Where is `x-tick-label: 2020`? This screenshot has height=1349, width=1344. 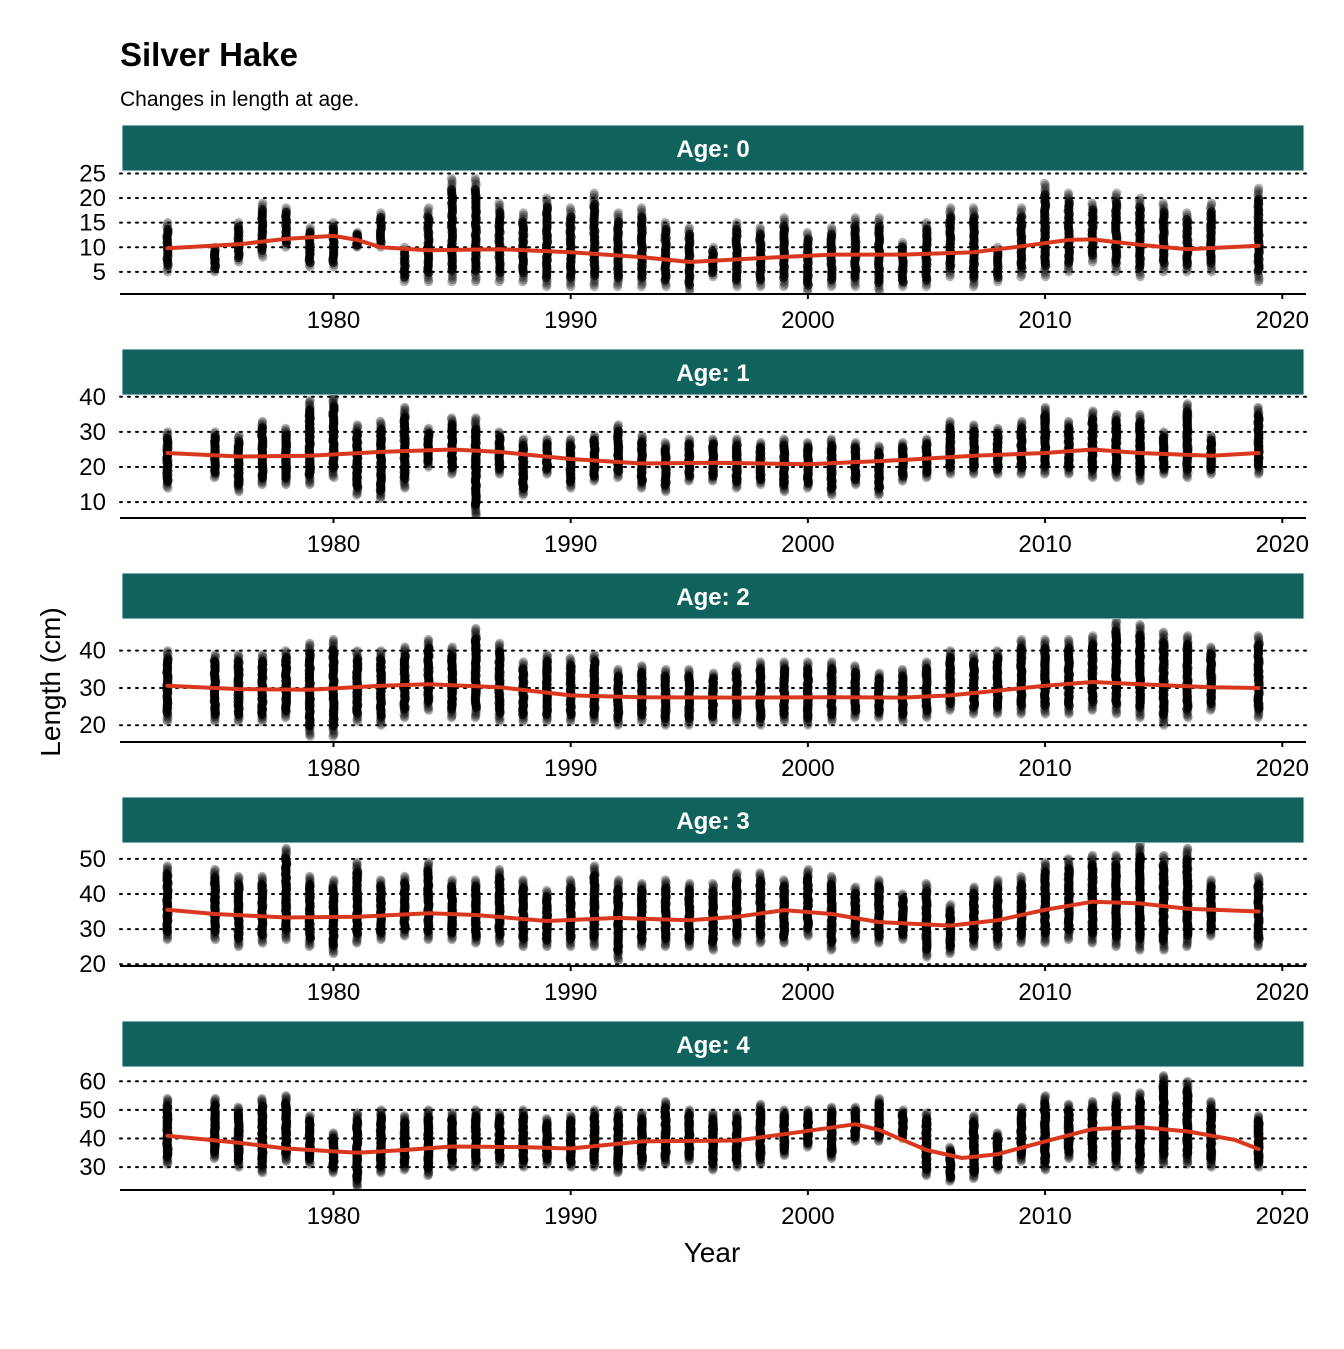 x-tick-label: 2020 is located at coordinates (1282, 768).